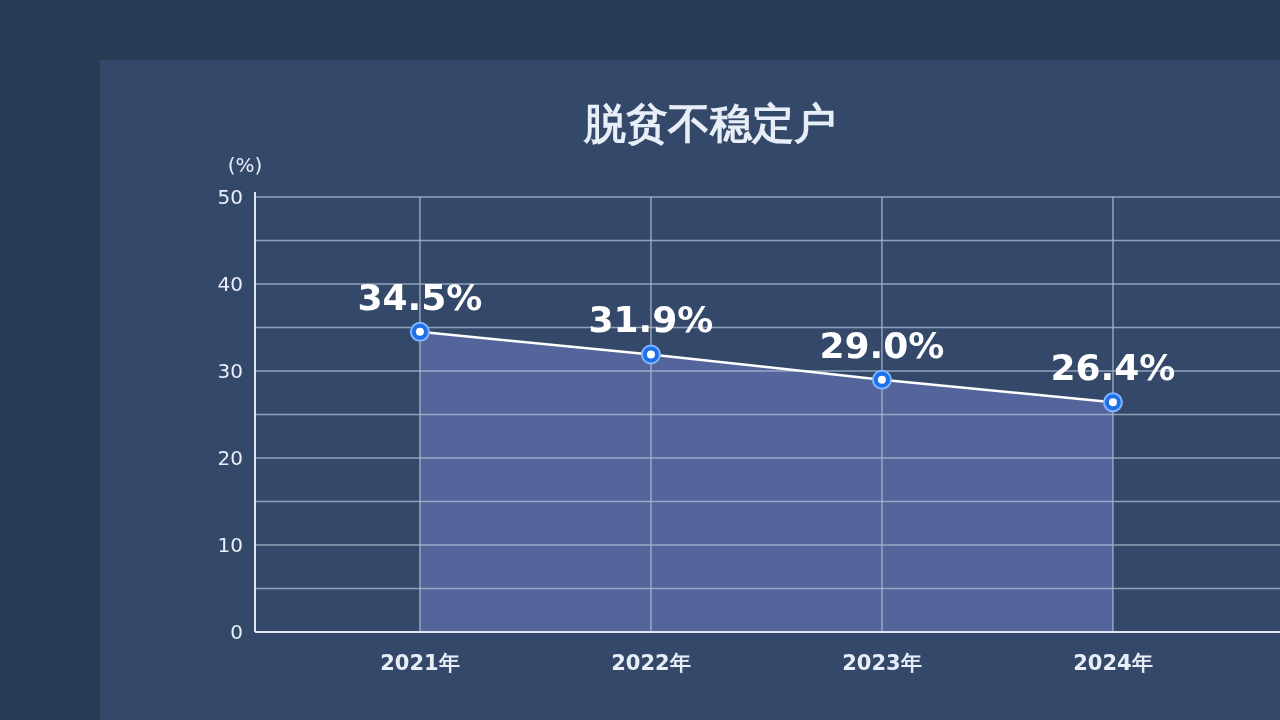 The height and width of the screenshot is (720, 1280). Describe the element at coordinates (245, 165) in the screenshot. I see `y-axis-title: (%)` at that location.